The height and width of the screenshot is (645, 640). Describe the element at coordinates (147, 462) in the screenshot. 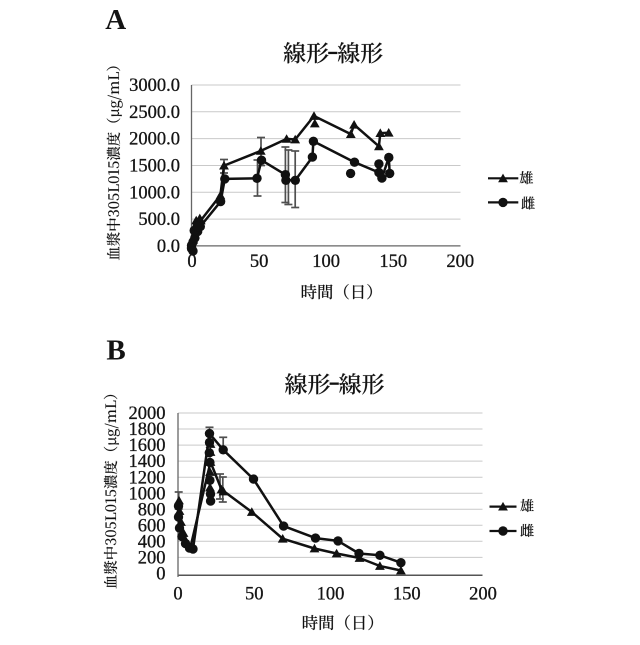

I see `svg-text: 1400` at that location.